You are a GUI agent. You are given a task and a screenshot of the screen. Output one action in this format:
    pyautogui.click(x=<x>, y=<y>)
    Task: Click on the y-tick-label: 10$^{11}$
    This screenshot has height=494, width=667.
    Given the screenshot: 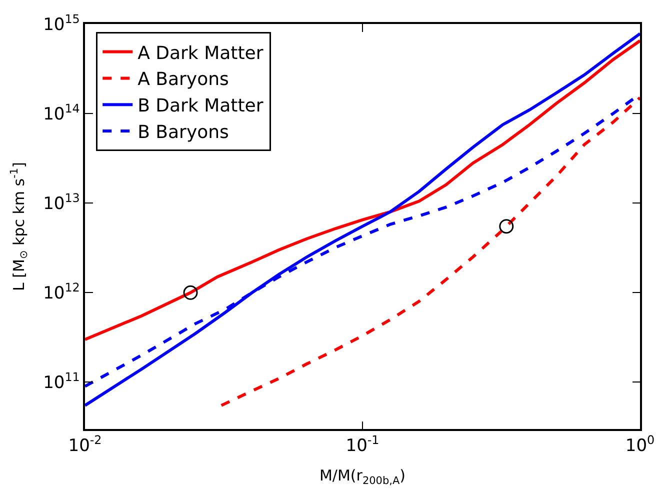 What is the action you would take?
    pyautogui.click(x=61, y=382)
    